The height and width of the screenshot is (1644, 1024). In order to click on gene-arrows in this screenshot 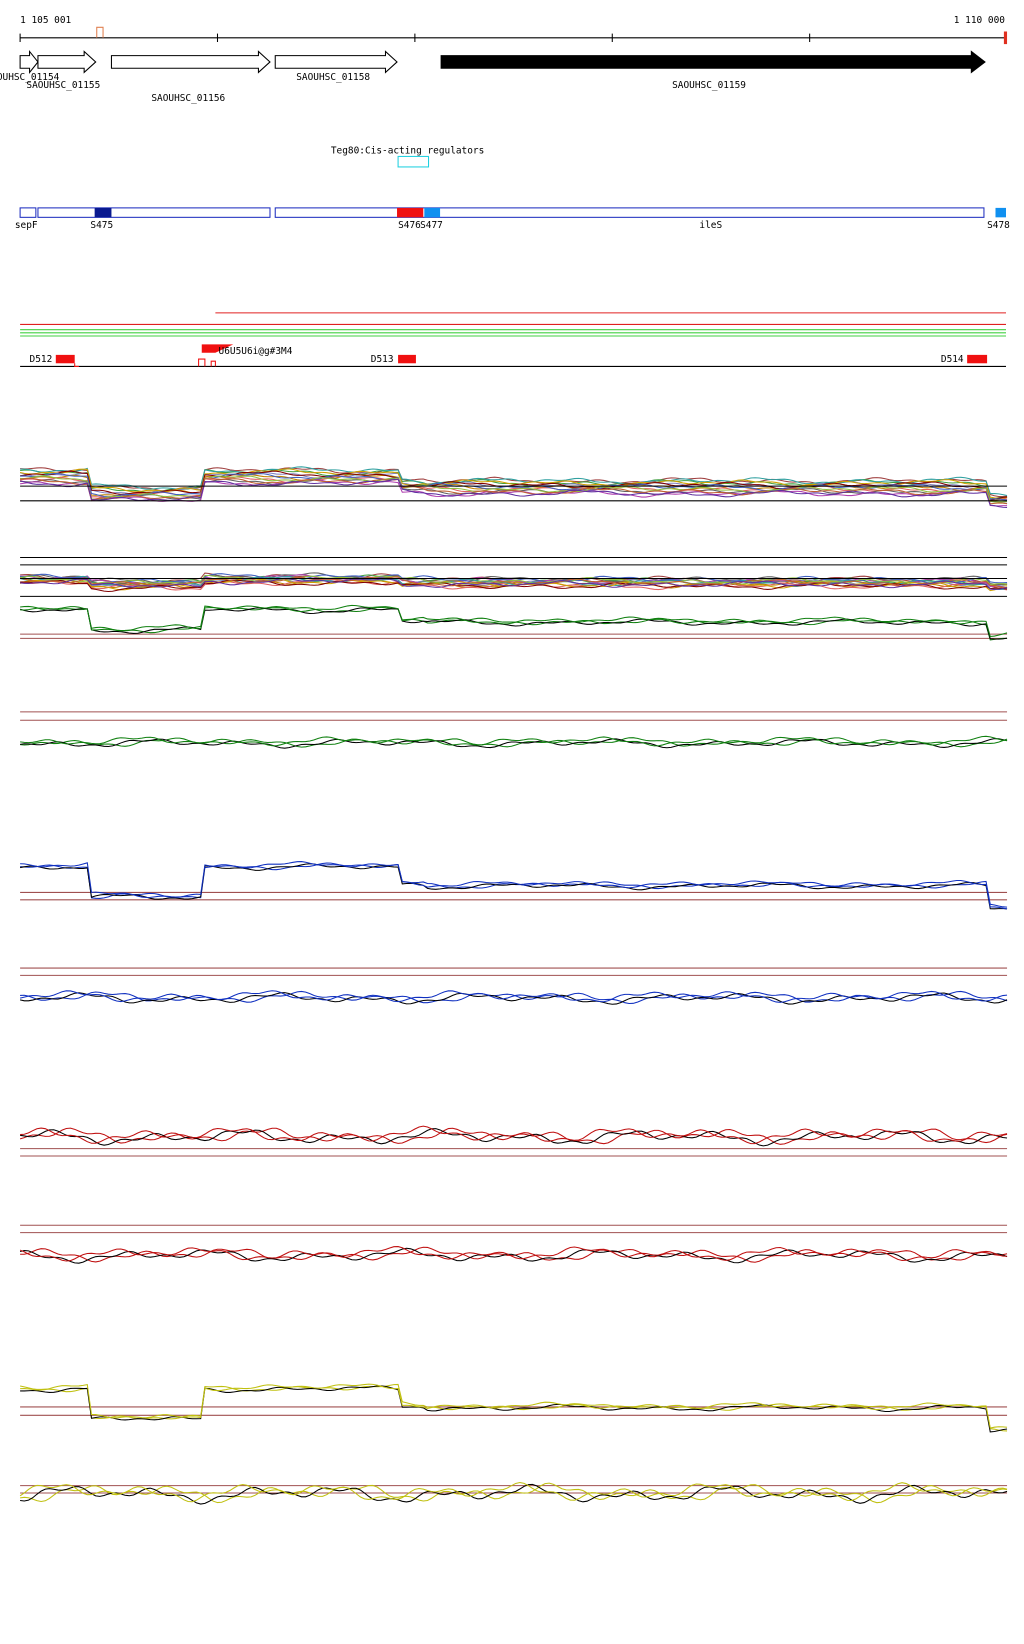, I will do `click(502, 61)`.